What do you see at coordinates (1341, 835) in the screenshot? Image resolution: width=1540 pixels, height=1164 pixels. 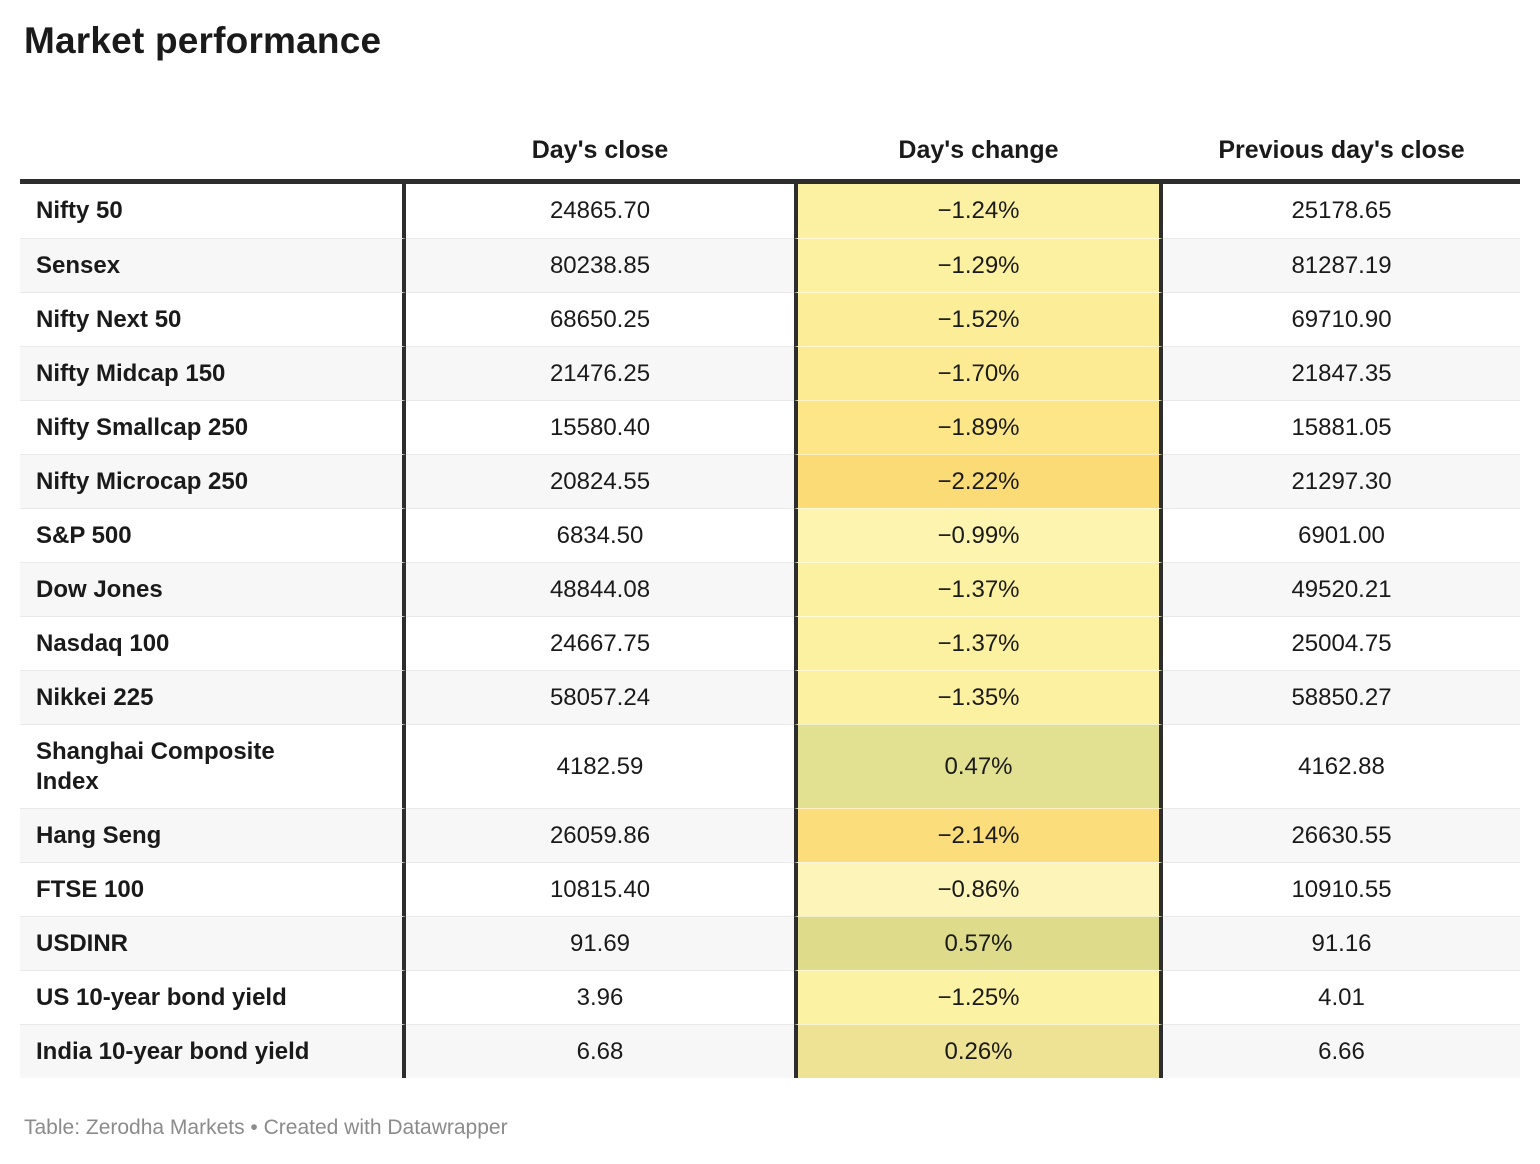 I see `previous-days-close-value: 26630.55` at bounding box center [1341, 835].